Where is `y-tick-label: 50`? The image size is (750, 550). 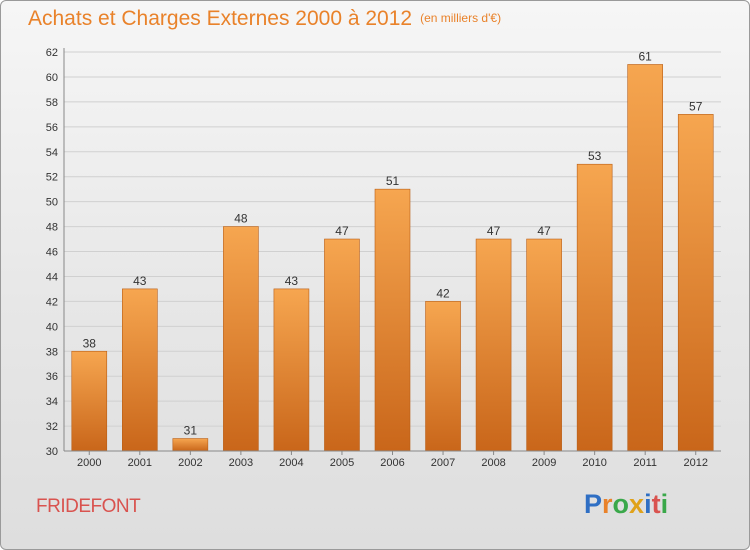
y-tick-label: 50 is located at coordinates (52, 203).